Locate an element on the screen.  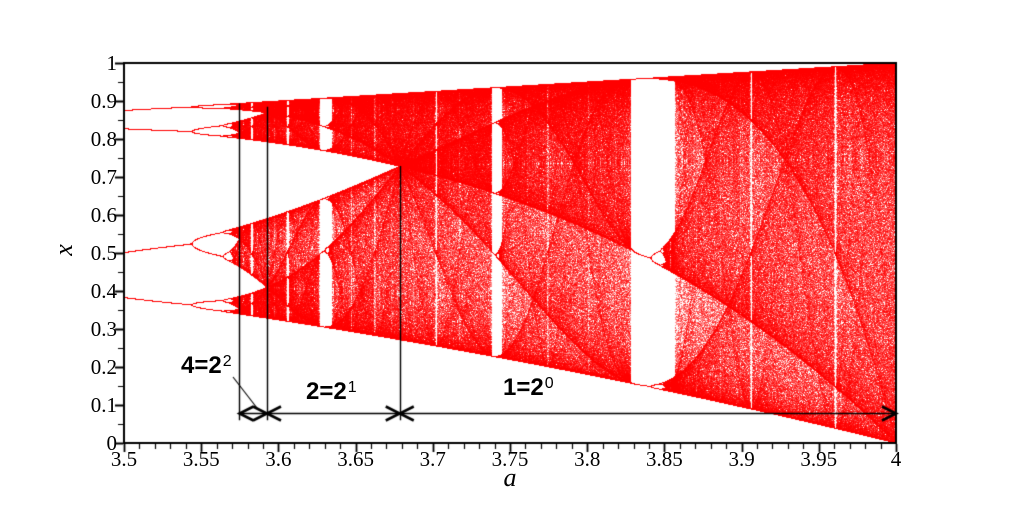
annotation-2-bands-exponent: 1 is located at coordinates (352, 387).